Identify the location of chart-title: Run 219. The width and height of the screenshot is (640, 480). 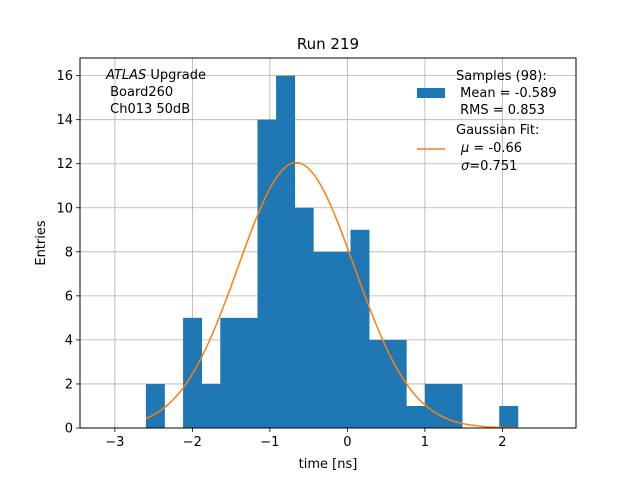
(328, 44).